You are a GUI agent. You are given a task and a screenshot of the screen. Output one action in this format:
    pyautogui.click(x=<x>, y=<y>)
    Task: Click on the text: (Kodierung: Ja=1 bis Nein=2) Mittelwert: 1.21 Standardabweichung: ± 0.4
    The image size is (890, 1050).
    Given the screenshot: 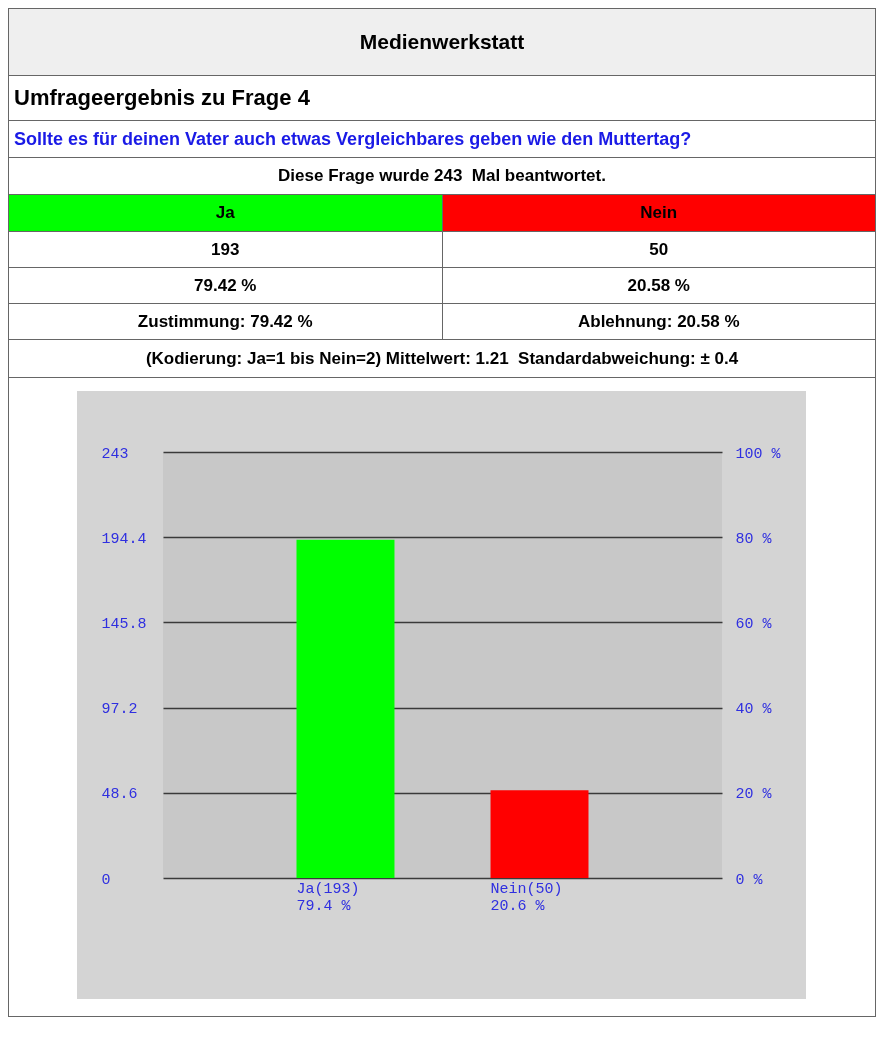 What is the action you would take?
    pyautogui.click(x=442, y=358)
    